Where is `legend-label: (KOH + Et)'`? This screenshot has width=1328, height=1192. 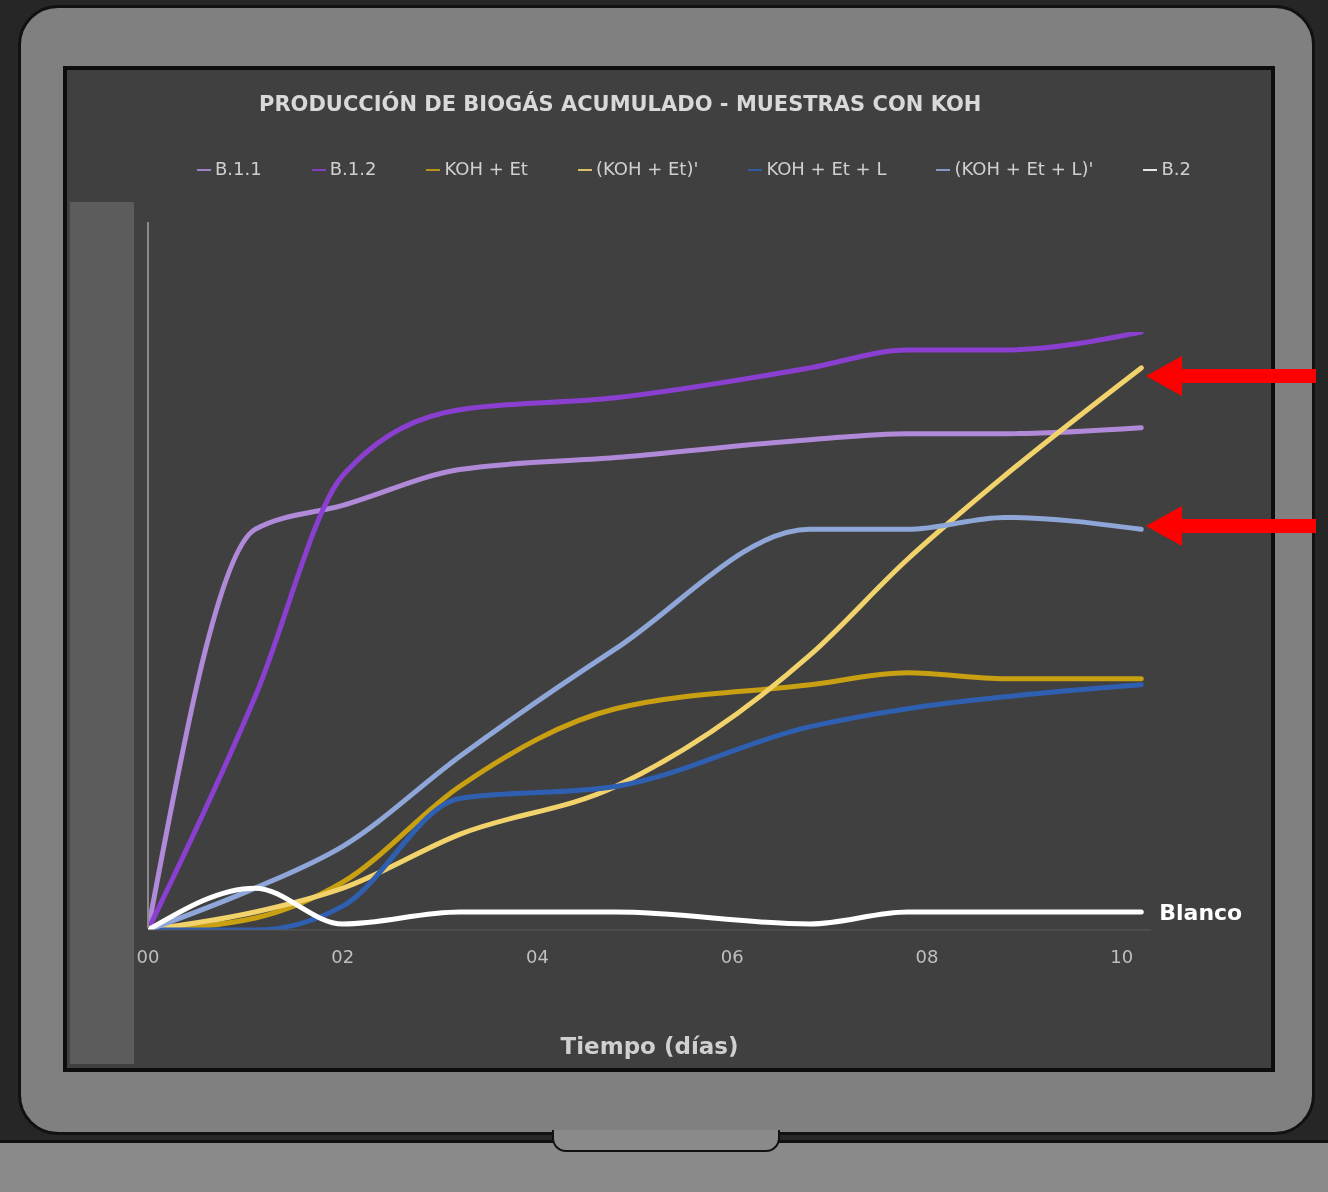 legend-label: (KOH + Et)' is located at coordinates (647, 168).